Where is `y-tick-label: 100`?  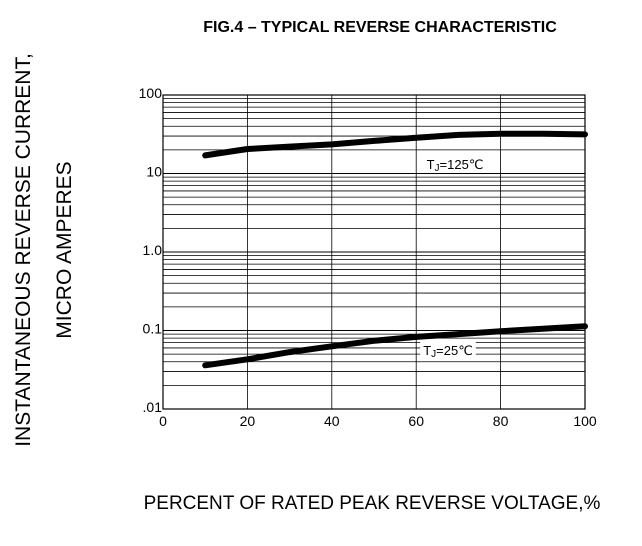 y-tick-label: 100 is located at coordinates (151, 93).